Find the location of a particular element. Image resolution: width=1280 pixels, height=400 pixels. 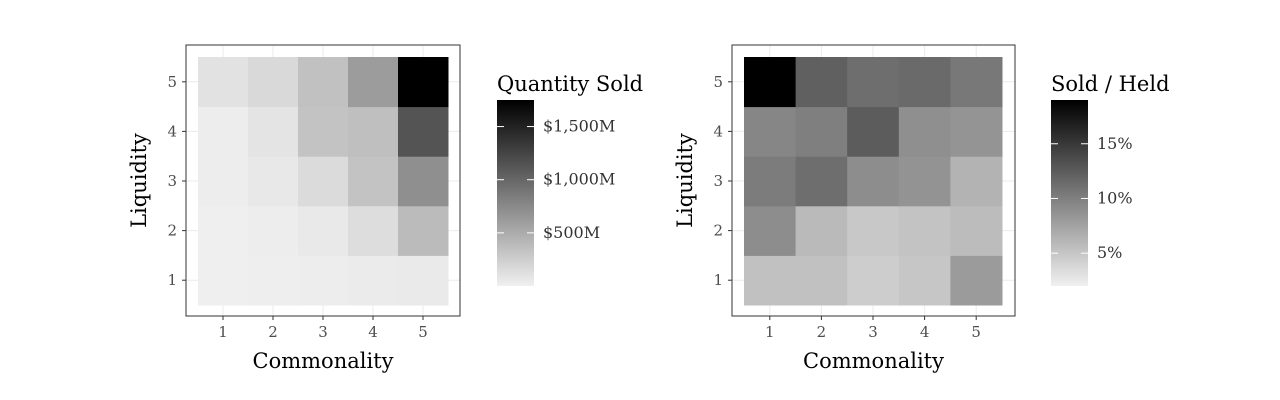

legend-tick-label: $1,000M is located at coordinates (579, 179).